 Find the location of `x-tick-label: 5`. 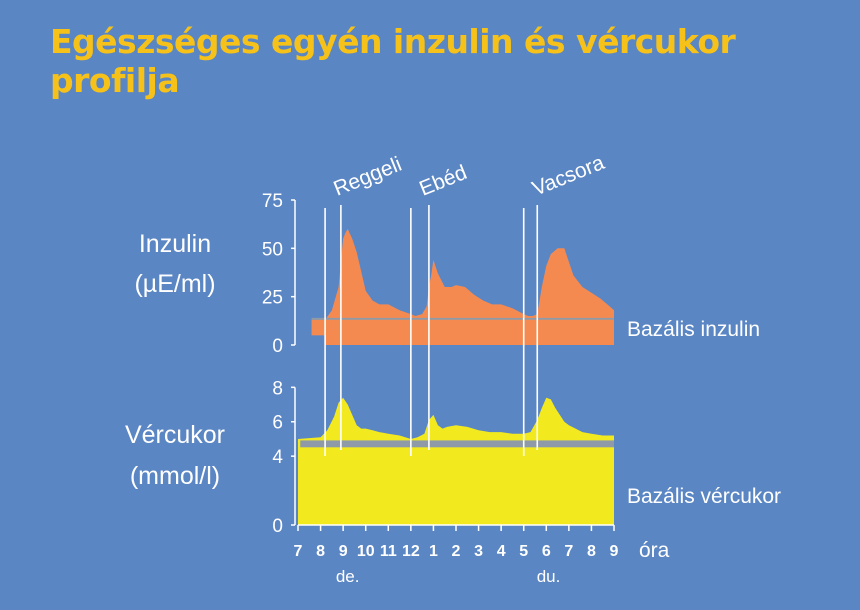

x-tick-label: 5 is located at coordinates (523, 551).